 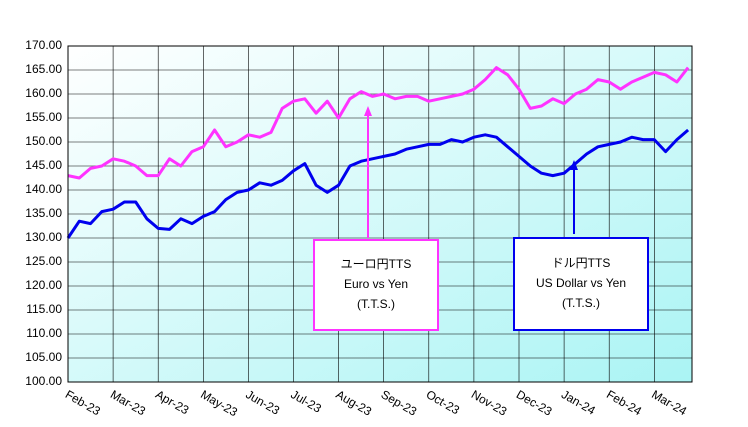 What do you see at coordinates (354, 403) in the screenshot?
I see `x-tick-label: Aug-23` at bounding box center [354, 403].